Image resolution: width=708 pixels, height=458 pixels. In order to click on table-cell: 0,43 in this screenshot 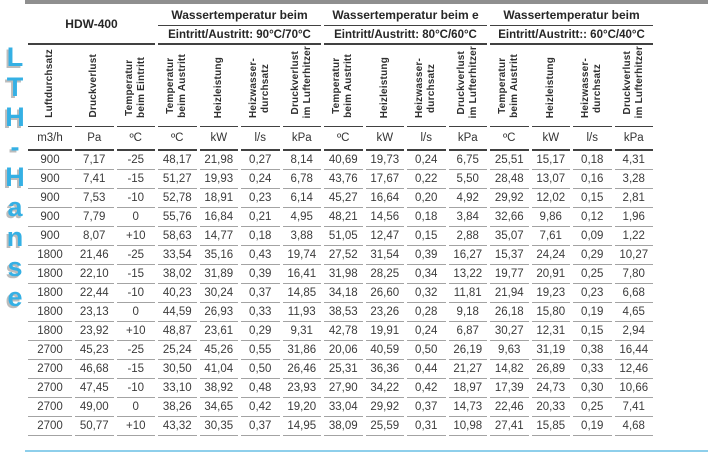, I will do `click(260, 255)`.